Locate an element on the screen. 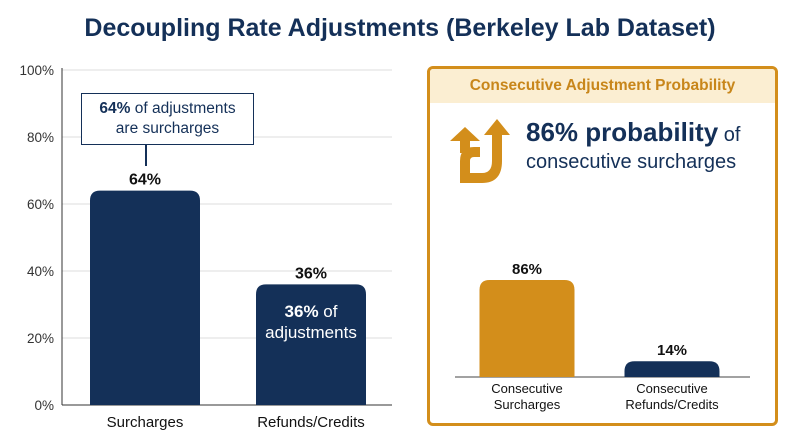  inbar-rest: of is located at coordinates (328, 311).